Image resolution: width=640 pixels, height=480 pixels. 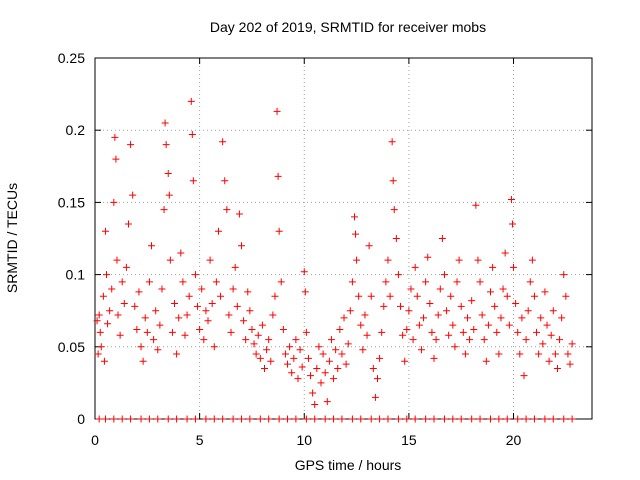 What do you see at coordinates (348, 465) in the screenshot?
I see `x-axis-label: GPS time / hours` at bounding box center [348, 465].